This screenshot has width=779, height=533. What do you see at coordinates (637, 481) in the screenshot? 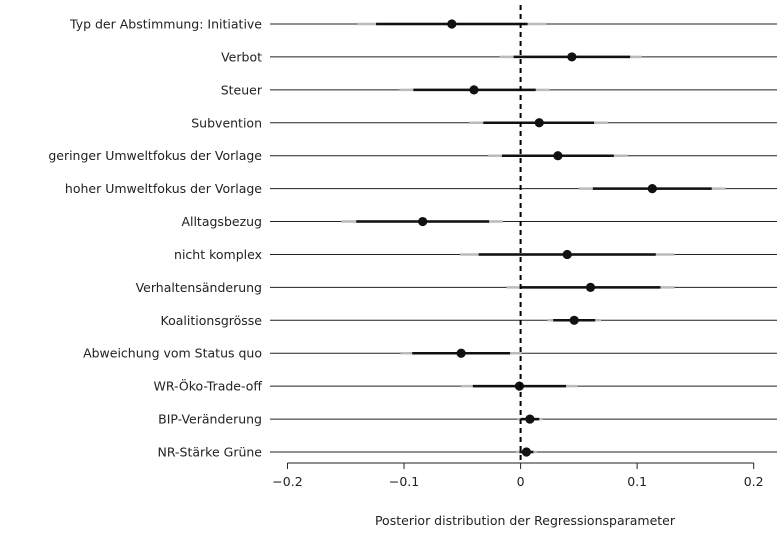
I see `x-tick-label: 0.1` at bounding box center [637, 481].